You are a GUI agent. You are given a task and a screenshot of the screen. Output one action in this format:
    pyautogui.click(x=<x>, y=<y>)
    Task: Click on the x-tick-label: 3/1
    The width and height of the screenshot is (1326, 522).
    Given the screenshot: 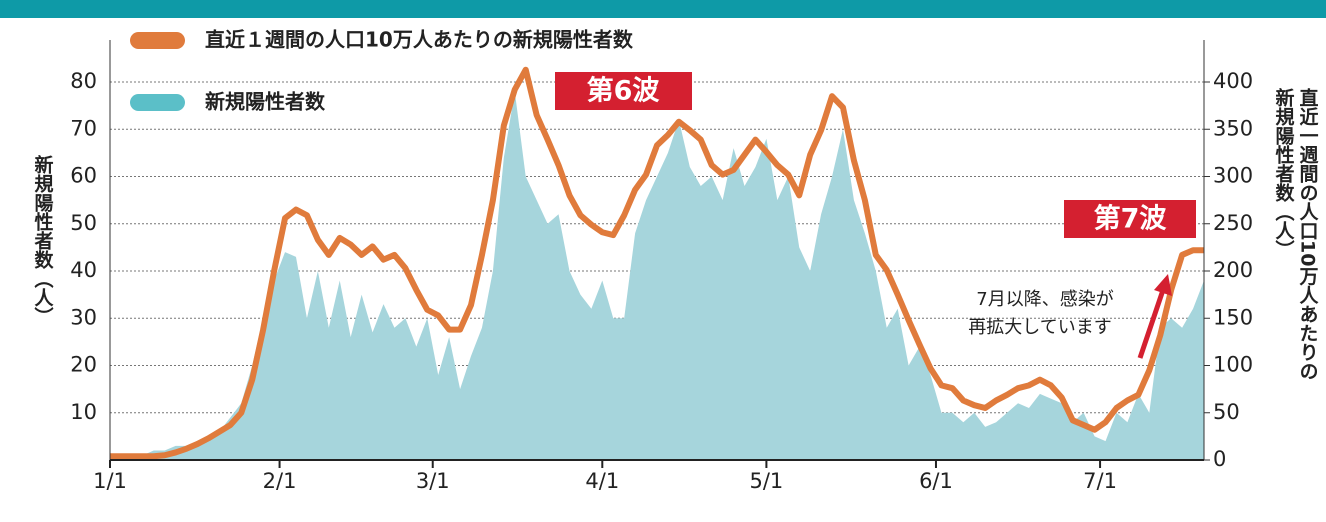 What is the action you would take?
    pyautogui.click(x=433, y=481)
    